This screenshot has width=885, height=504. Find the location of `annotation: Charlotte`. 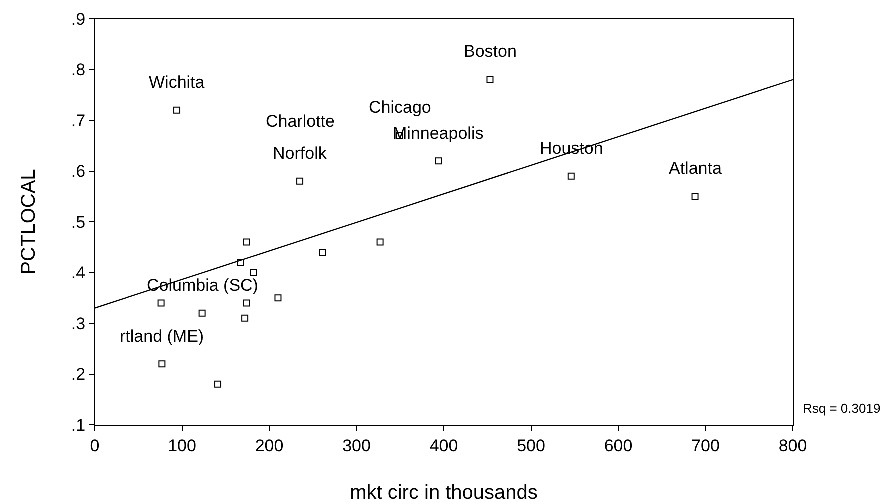

annotation: Charlotte is located at coordinates (300, 121).